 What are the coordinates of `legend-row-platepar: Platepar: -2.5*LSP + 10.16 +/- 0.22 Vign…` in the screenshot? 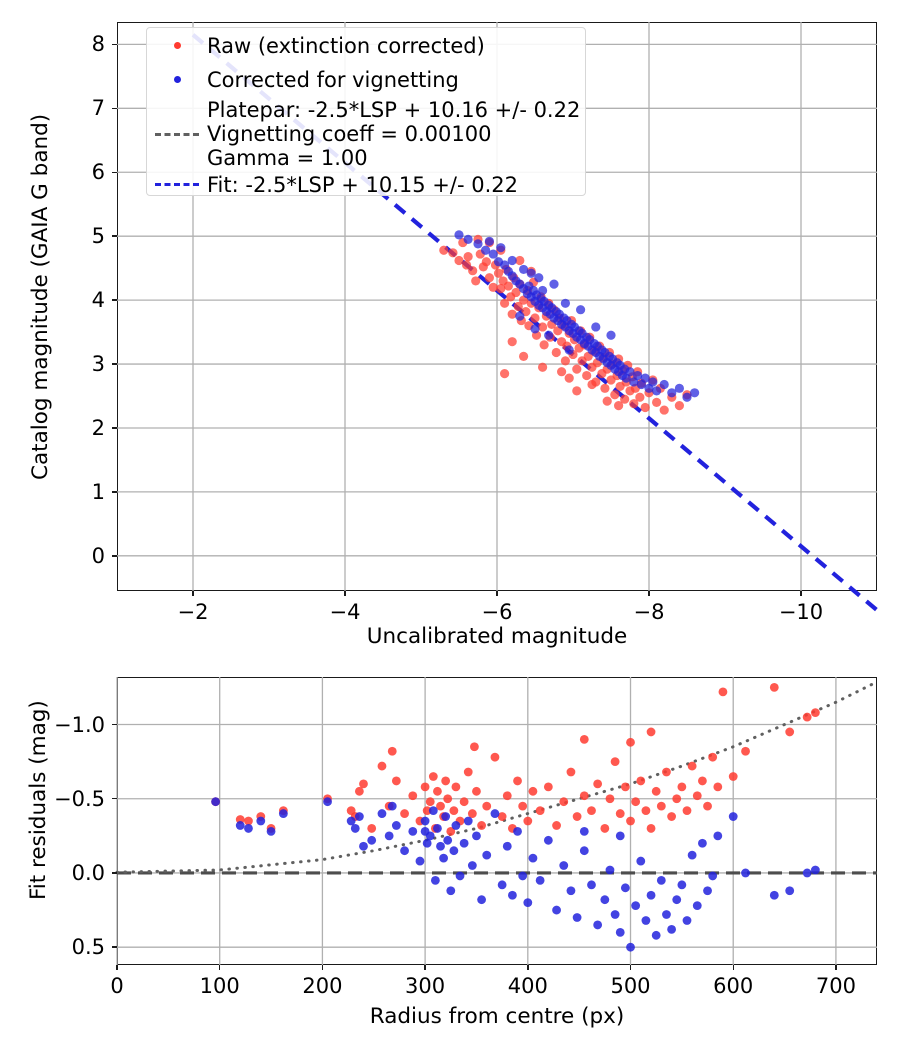 It's located at (366, 134).